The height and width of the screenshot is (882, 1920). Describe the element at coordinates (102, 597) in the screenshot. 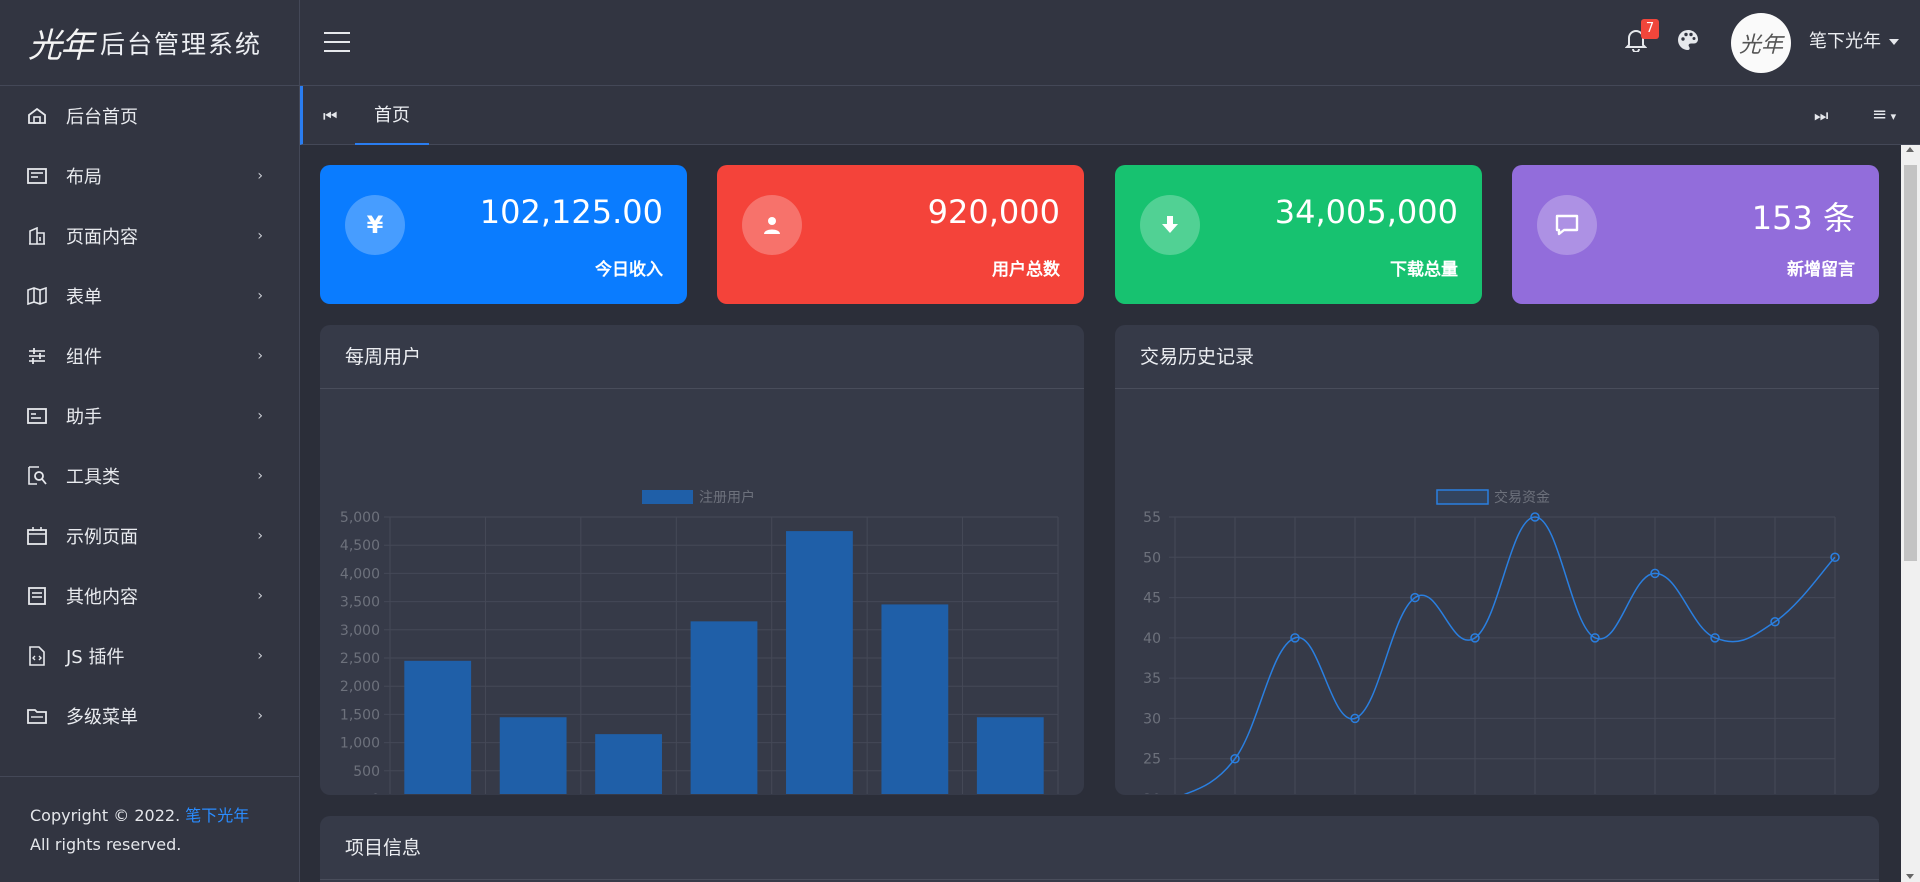

I see `sidebar-item-label: 其他内容` at that location.